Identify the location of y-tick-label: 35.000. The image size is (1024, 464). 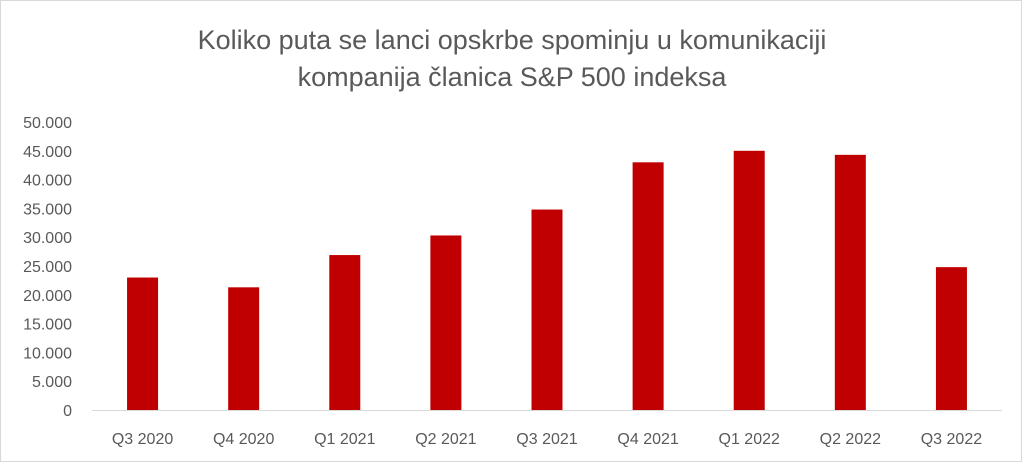
(47, 209).